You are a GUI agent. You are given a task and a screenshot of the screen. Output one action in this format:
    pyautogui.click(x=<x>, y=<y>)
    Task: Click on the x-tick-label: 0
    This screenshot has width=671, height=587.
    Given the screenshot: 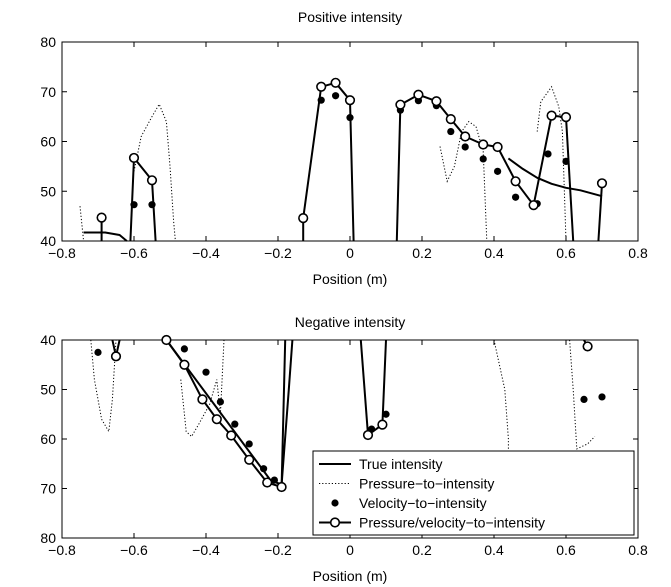 What is the action you would take?
    pyautogui.click(x=350, y=253)
    